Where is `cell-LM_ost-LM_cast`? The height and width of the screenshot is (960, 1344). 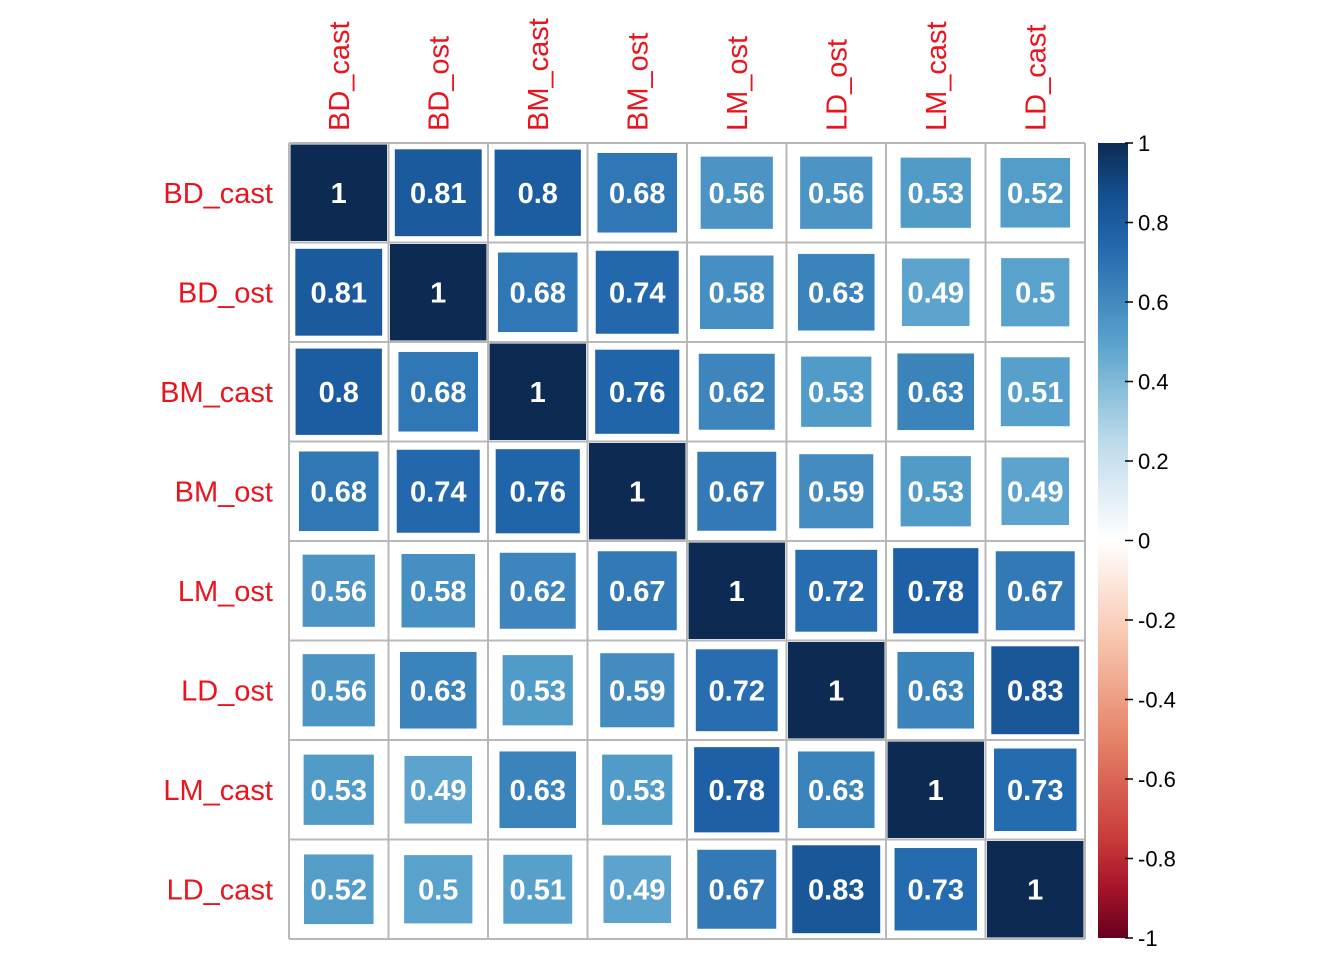 cell-LM_ost-LM_cast is located at coordinates (936, 591).